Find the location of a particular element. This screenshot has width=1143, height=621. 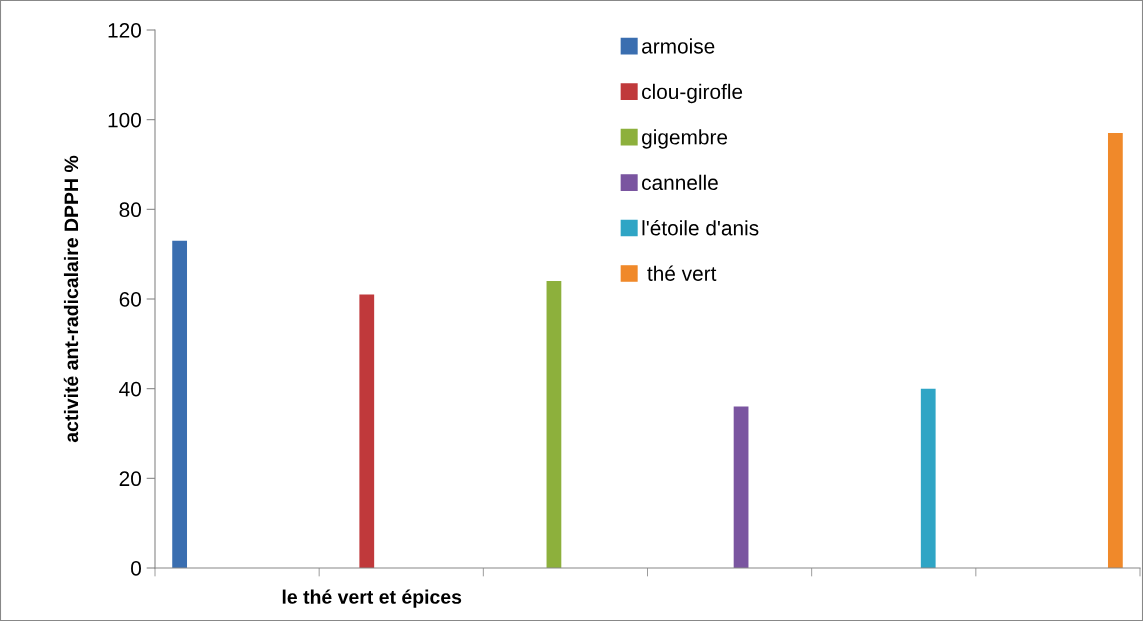

y-tick-label: 80 is located at coordinates (130, 210).